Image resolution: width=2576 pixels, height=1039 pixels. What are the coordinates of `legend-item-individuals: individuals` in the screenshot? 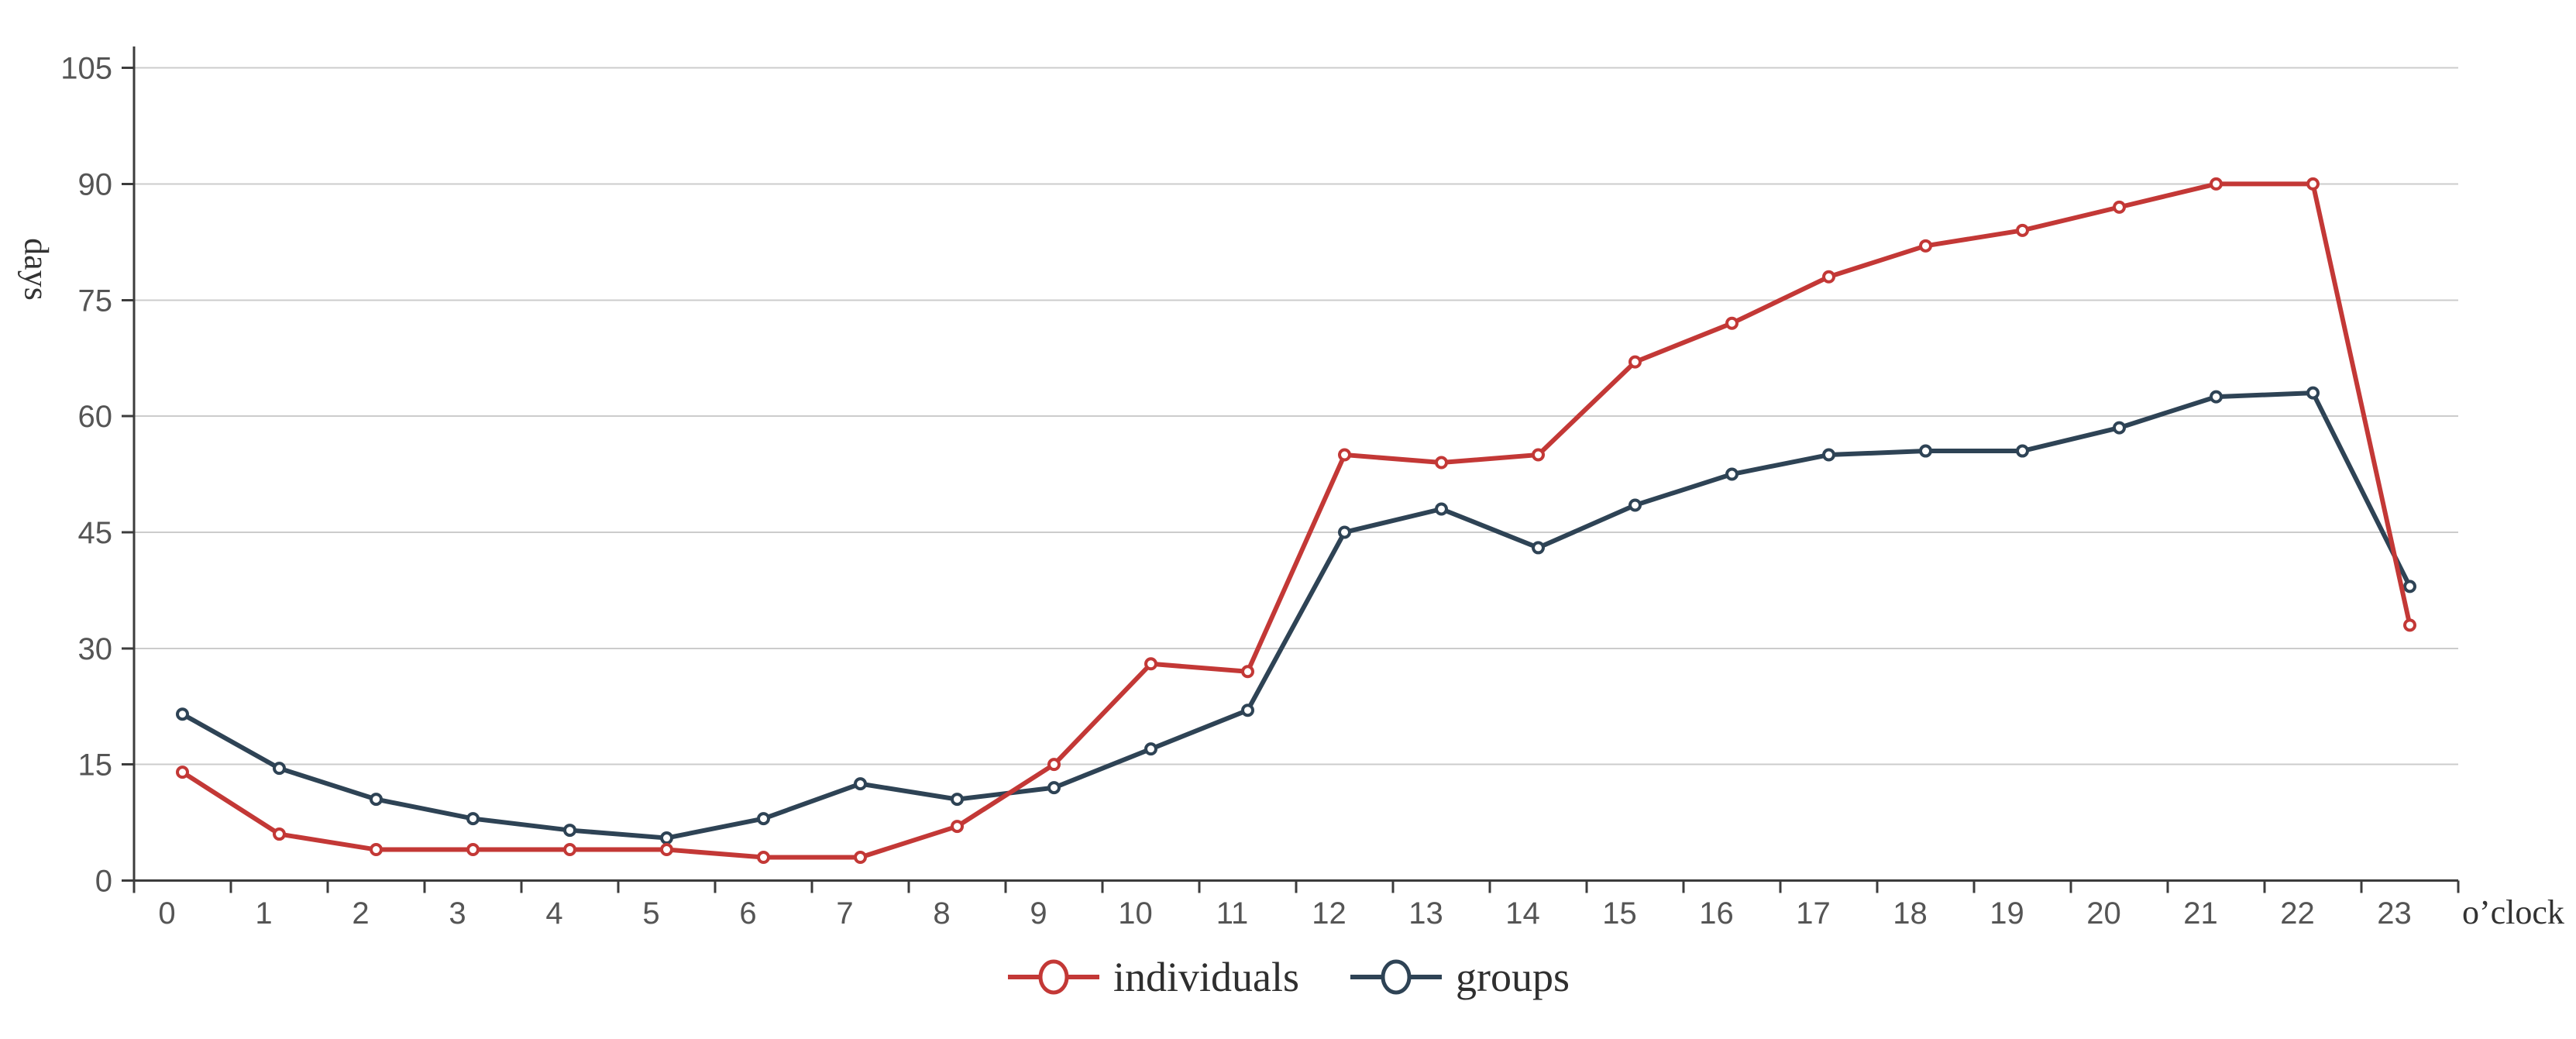 It's located at (1152, 977).